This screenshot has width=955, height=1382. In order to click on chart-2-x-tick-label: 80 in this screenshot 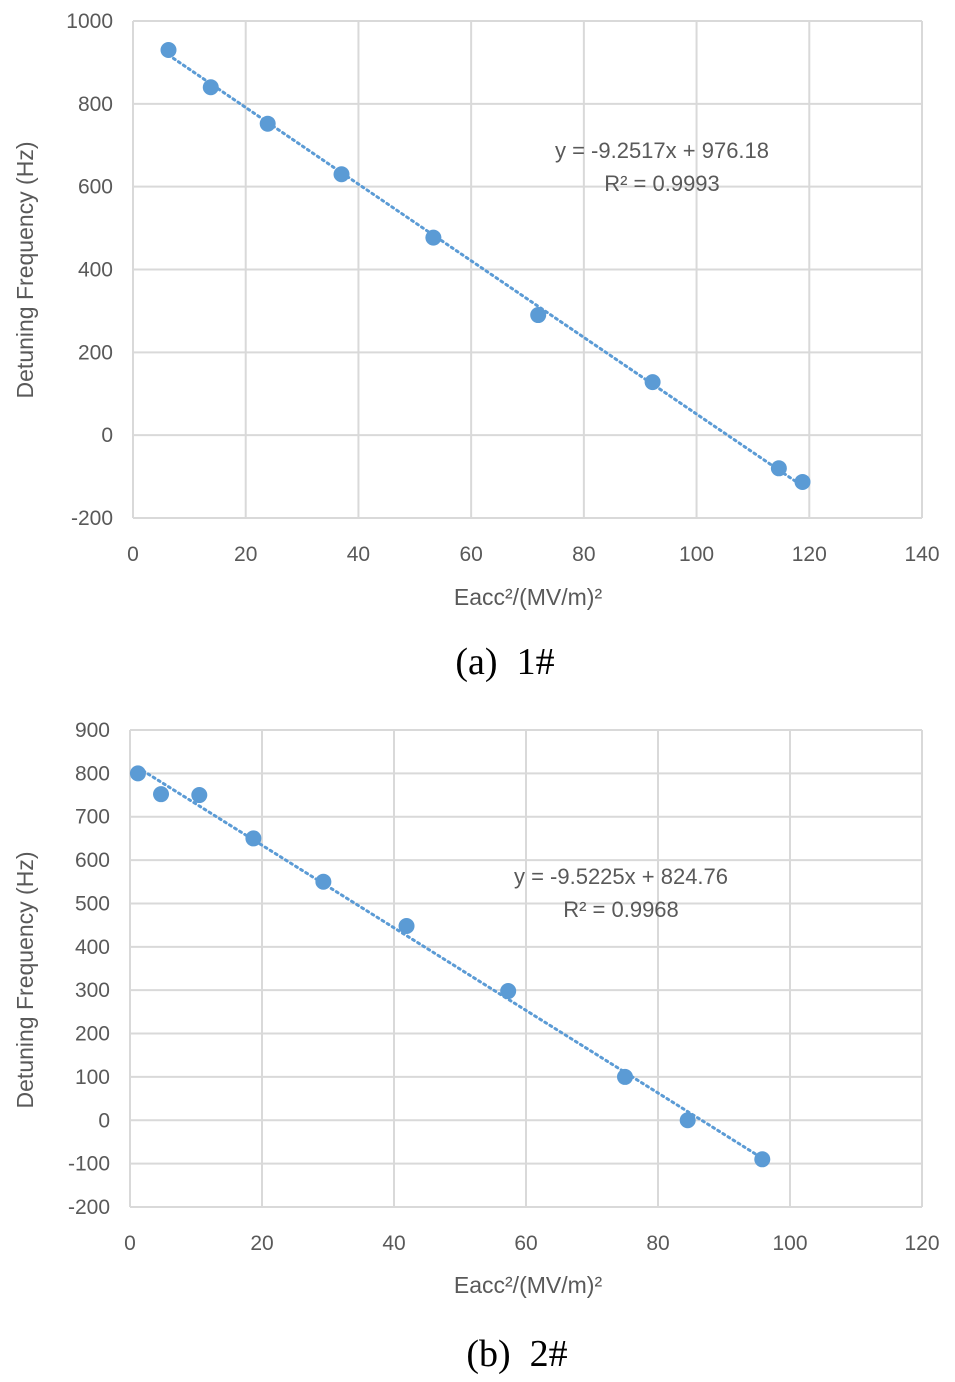, I will do `click(657, 1243)`.